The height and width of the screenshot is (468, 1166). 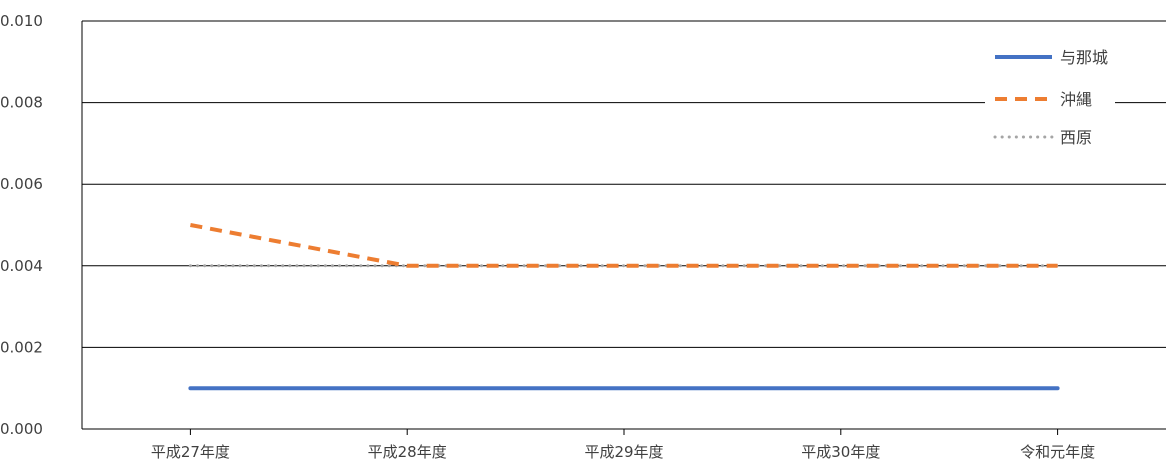 What do you see at coordinates (21, 266) in the screenshot?
I see `y-tick-label: 0.004` at bounding box center [21, 266].